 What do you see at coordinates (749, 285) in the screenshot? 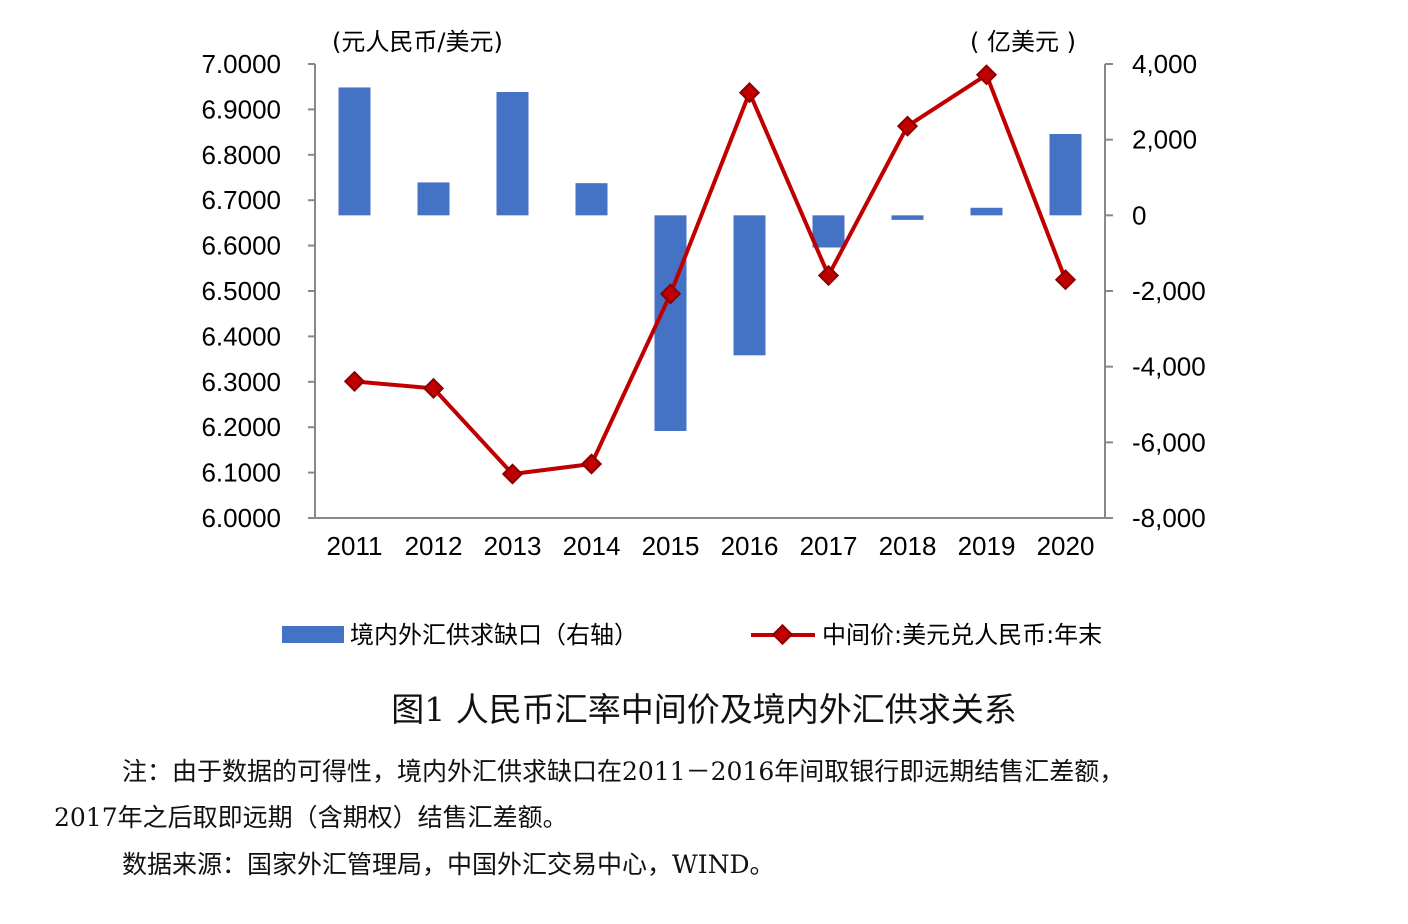
I see `bar-2016` at bounding box center [749, 285].